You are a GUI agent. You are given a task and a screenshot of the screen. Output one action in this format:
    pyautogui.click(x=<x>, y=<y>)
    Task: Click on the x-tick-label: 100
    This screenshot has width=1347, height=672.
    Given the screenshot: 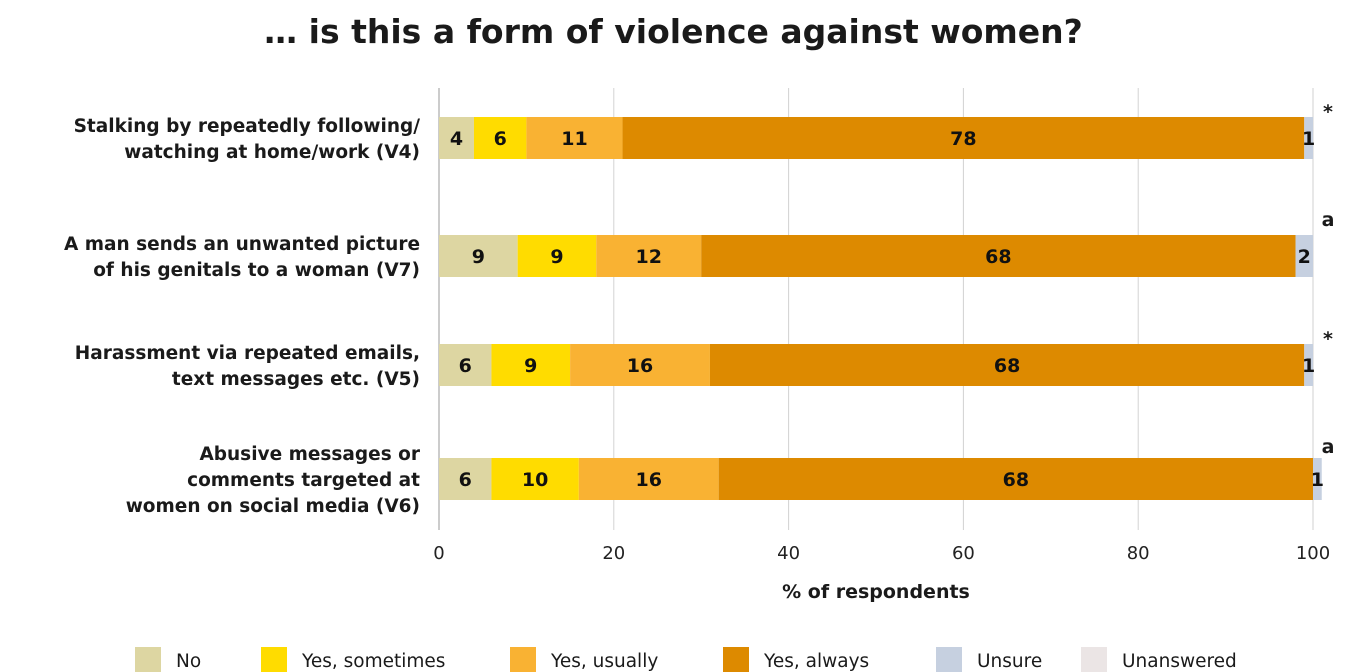 What is the action you would take?
    pyautogui.click(x=1313, y=553)
    